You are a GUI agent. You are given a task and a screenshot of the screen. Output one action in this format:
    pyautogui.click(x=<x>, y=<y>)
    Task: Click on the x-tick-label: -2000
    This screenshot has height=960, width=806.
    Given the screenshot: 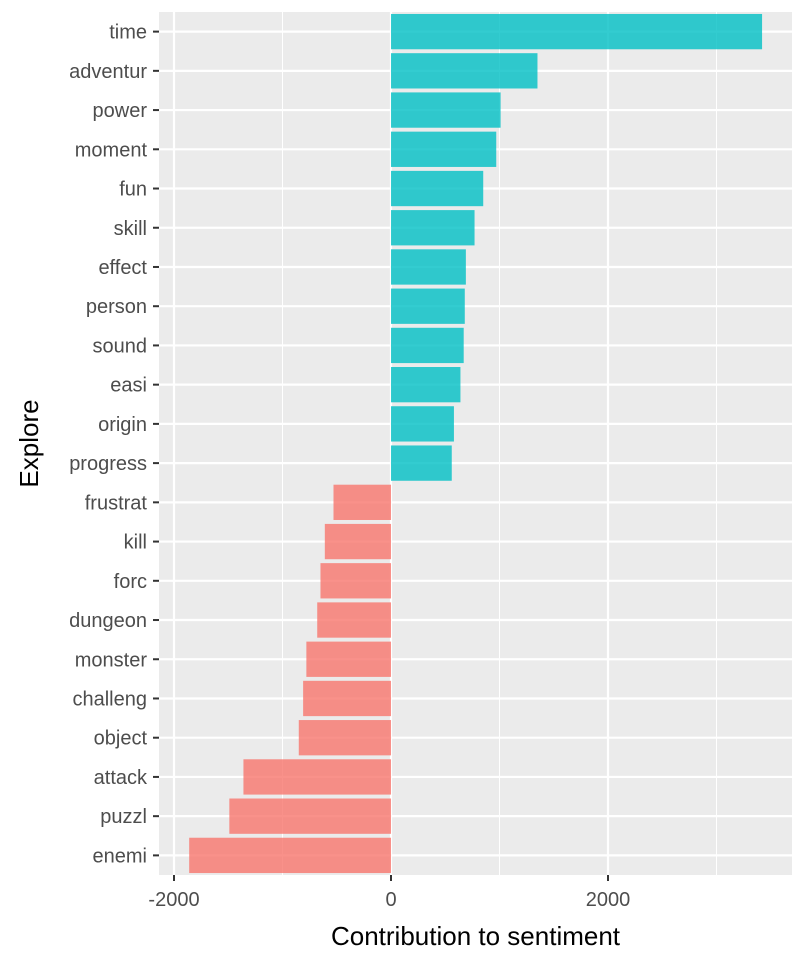 What is the action you would take?
    pyautogui.click(x=173, y=900)
    